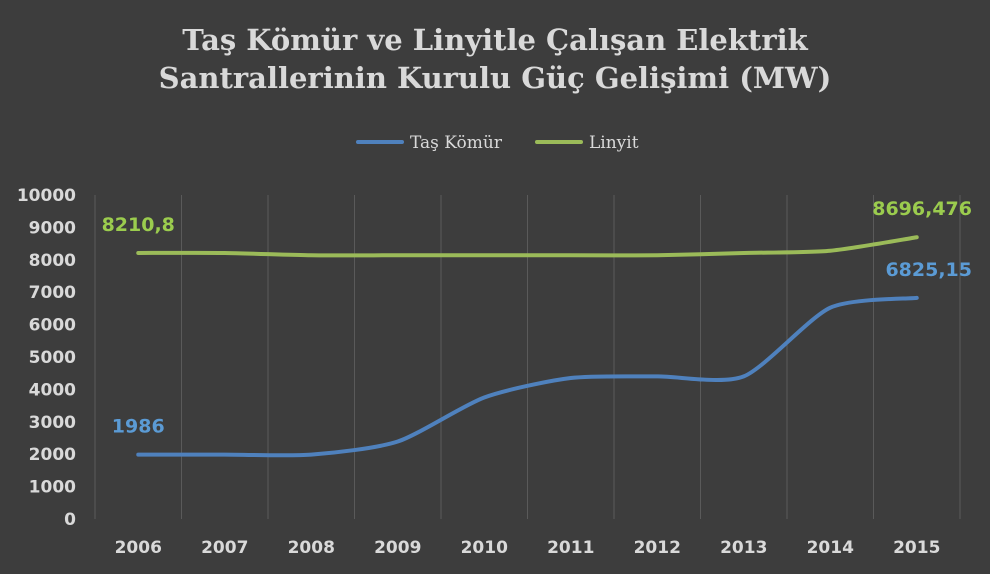 Image resolution: width=990 pixels, height=574 pixels. I want to click on y-tick-label: 7000, so click(52, 293).